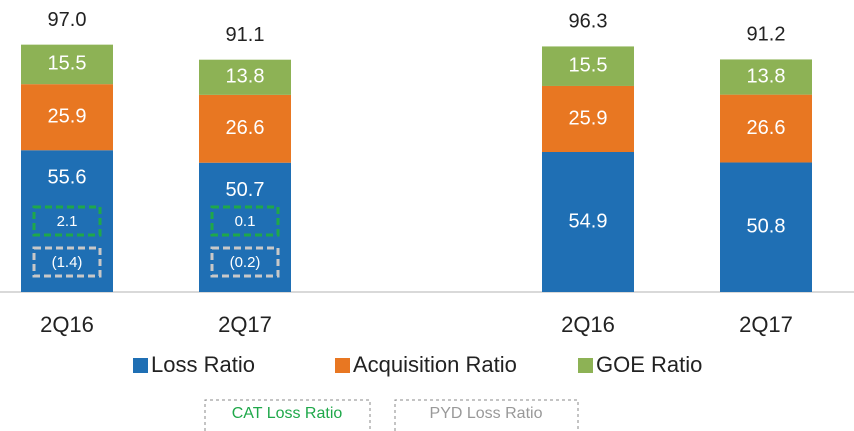  I want to click on pyd-label: (1.4), so click(67, 262).